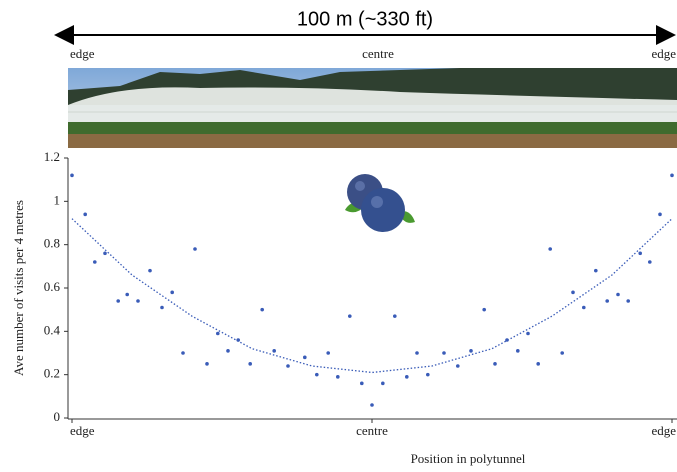 The width and height of the screenshot is (677, 472). Describe the element at coordinates (52, 329) in the screenshot. I see `y-tick-label: 0.4` at that location.